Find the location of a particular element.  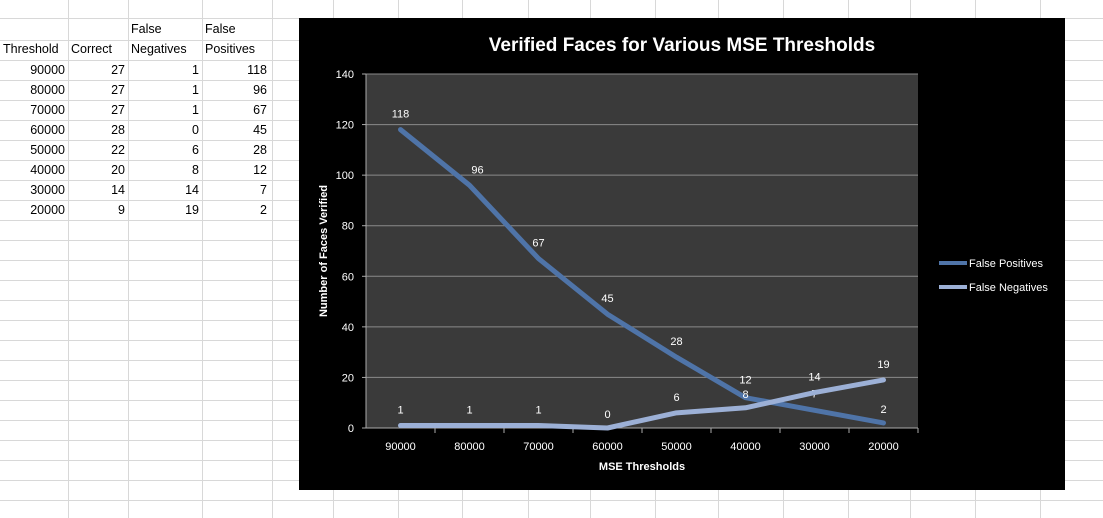

table-cell-r5-c3: 12 is located at coordinates (260, 170).